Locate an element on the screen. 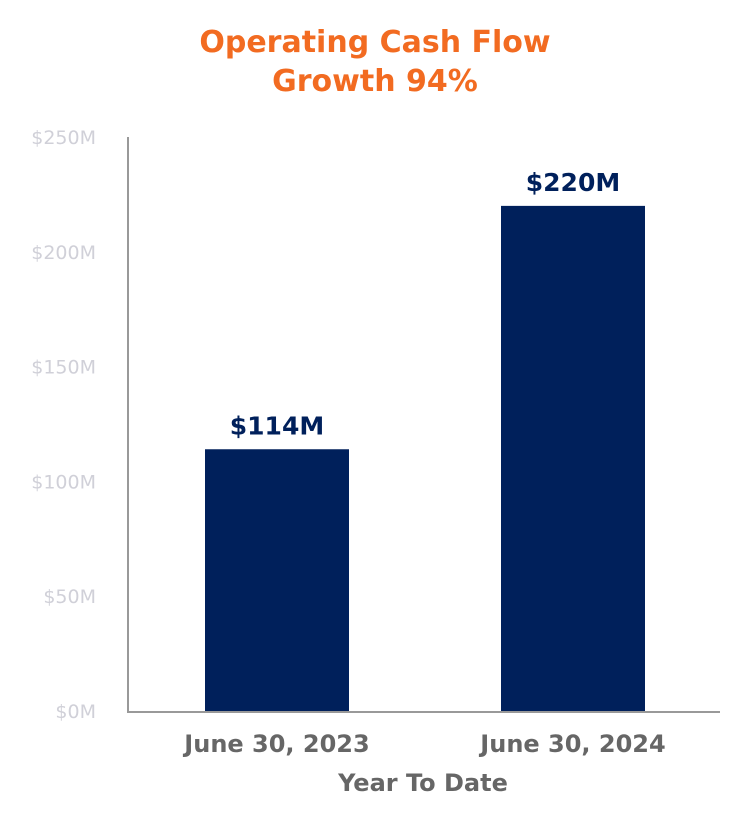  data-label: $114M is located at coordinates (277, 425).